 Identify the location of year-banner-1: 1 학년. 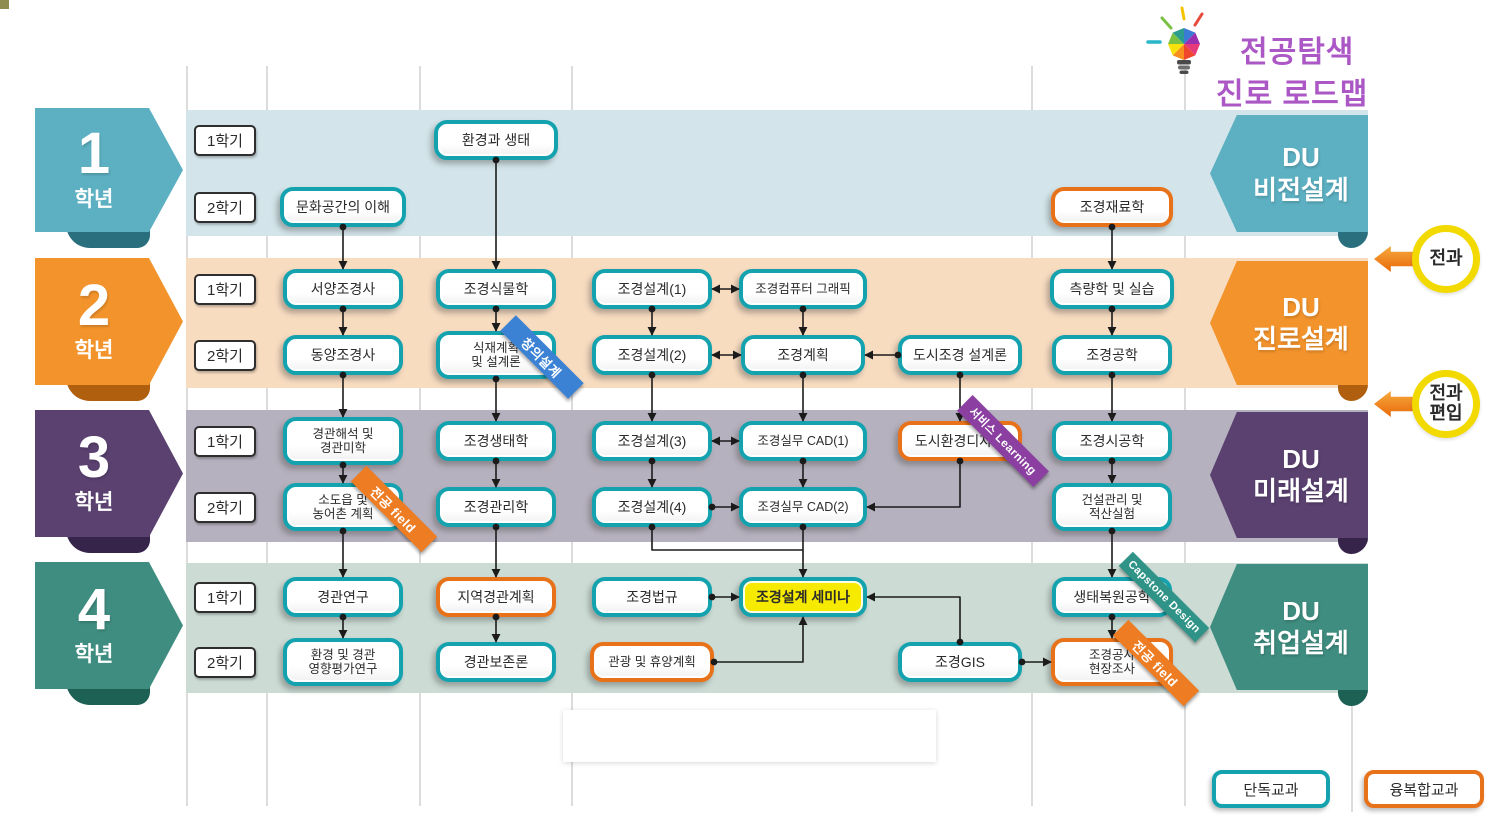
(109, 170).